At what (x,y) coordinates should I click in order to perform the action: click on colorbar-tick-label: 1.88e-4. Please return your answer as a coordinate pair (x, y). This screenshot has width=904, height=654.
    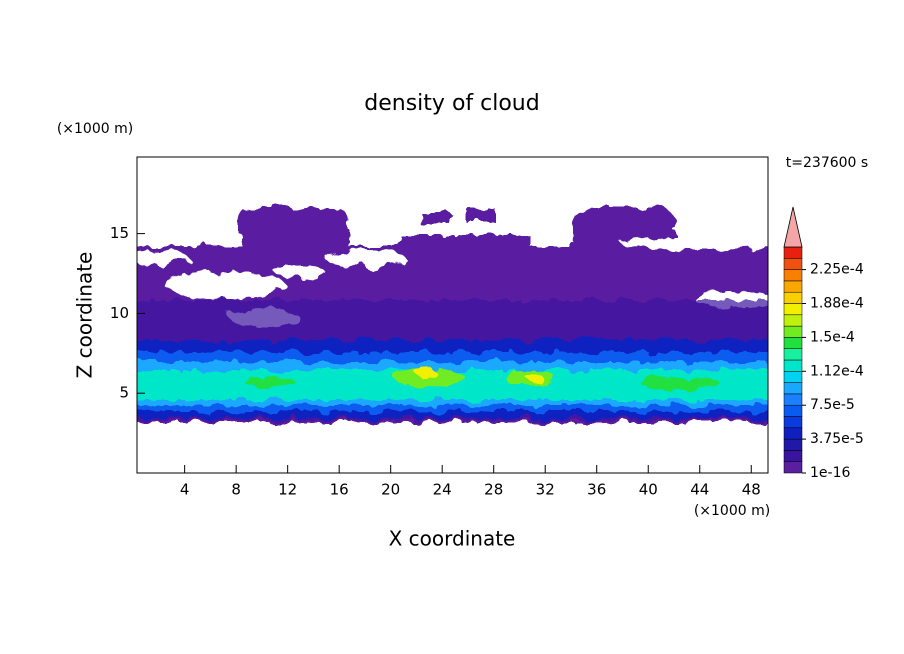
    Looking at the image, I should click on (837, 304).